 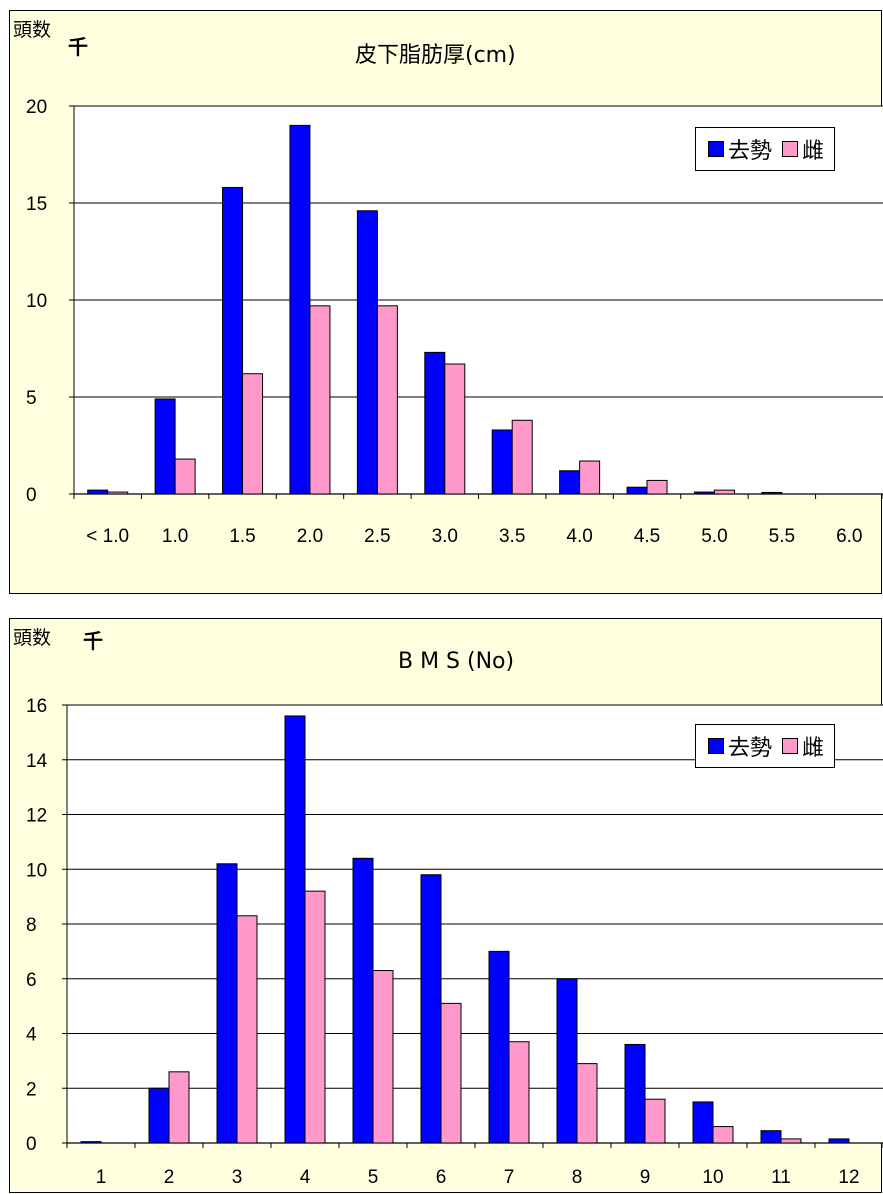 What do you see at coordinates (781, 1177) in the screenshot?
I see `x-tick-label: 11` at bounding box center [781, 1177].